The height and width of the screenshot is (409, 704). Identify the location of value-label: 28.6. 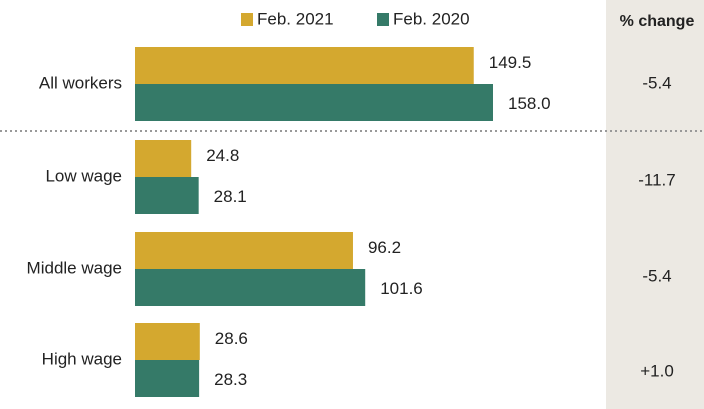
(231, 338).